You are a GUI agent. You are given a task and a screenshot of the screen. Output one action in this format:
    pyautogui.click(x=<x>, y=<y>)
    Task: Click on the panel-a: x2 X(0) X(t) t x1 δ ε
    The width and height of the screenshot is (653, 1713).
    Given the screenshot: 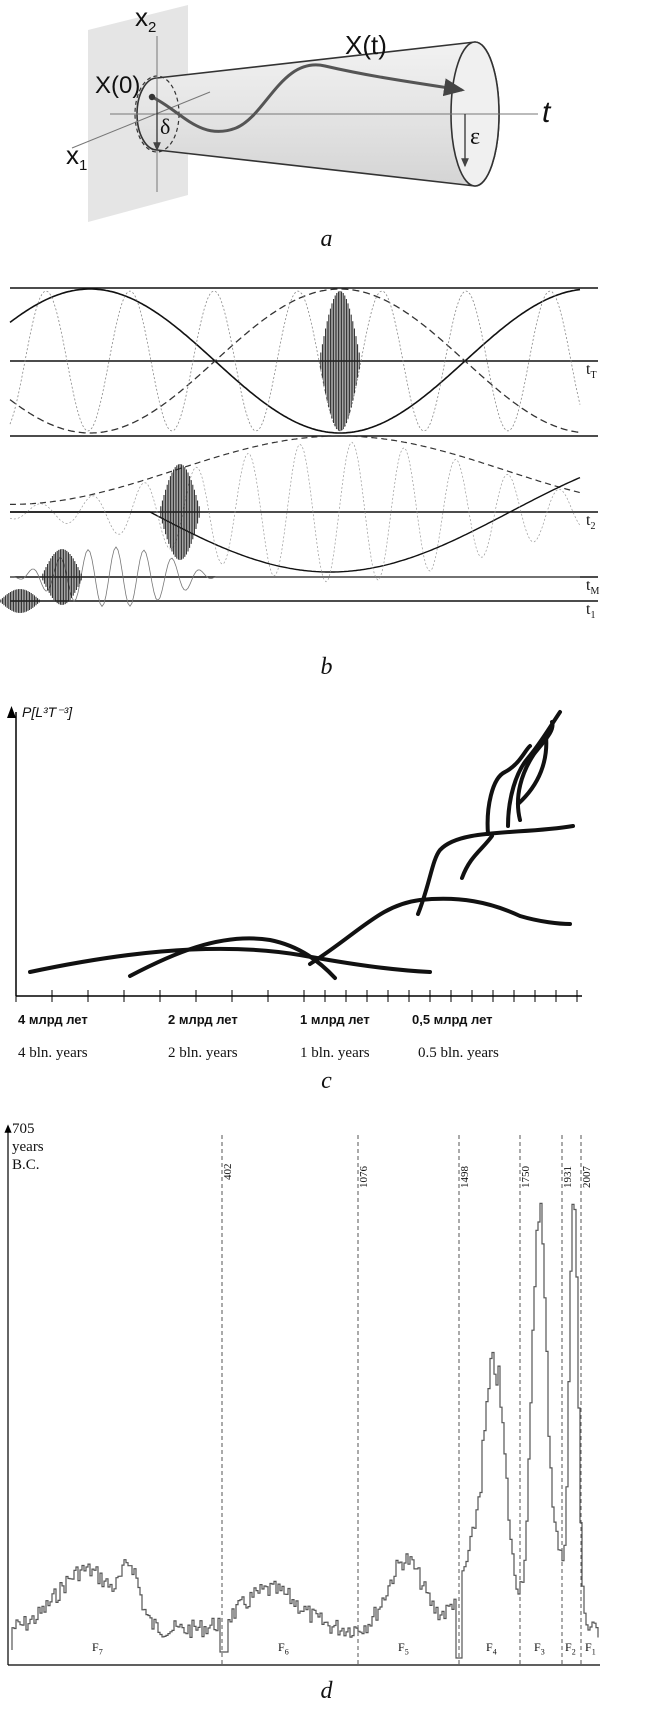 What is the action you would take?
    pyautogui.click(x=326, y=127)
    